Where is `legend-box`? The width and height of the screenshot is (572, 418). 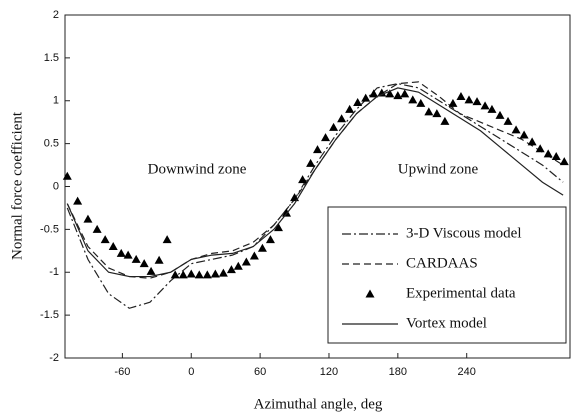
legend-box is located at coordinates (447, 275).